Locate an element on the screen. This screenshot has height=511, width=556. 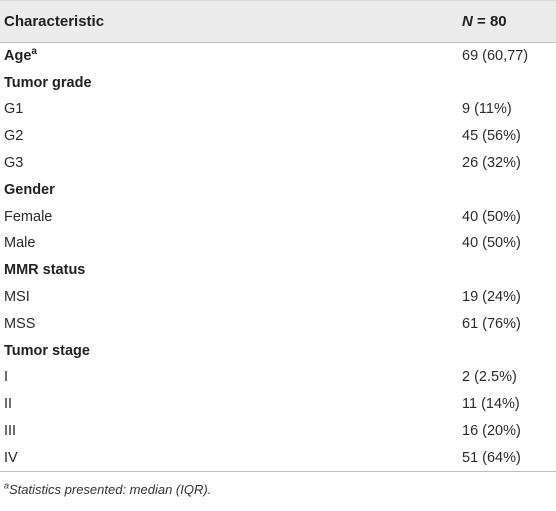
table-row: G2 45 (56%) is located at coordinates (278, 136).